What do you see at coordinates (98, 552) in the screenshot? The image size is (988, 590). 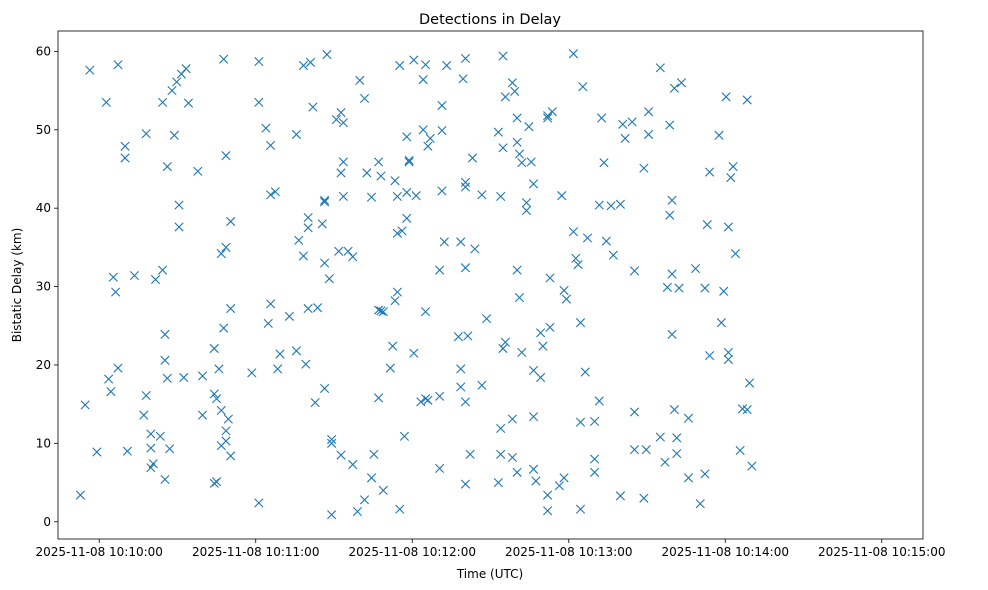 I see `x-tick-label: 2025-11-08 10:10:00` at bounding box center [98, 552].